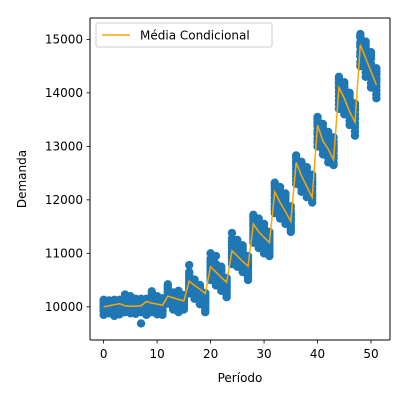  Describe the element at coordinates (263, 354) in the screenshot. I see `x-tick-label: 30` at that location.